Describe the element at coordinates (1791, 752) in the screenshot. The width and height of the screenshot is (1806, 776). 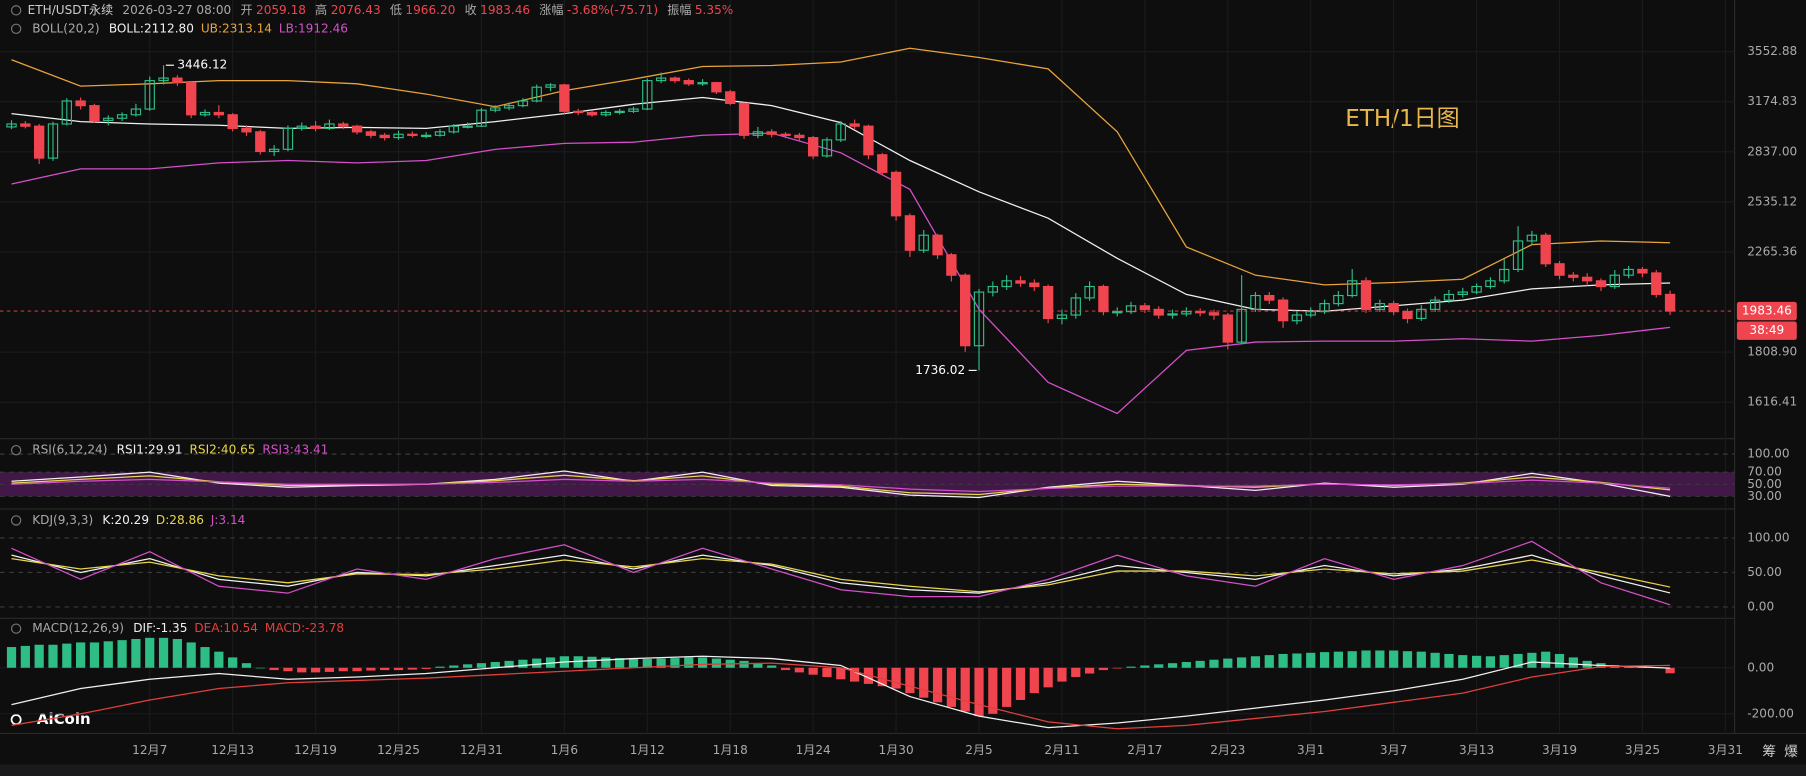
I see `button: 爆` at that location.